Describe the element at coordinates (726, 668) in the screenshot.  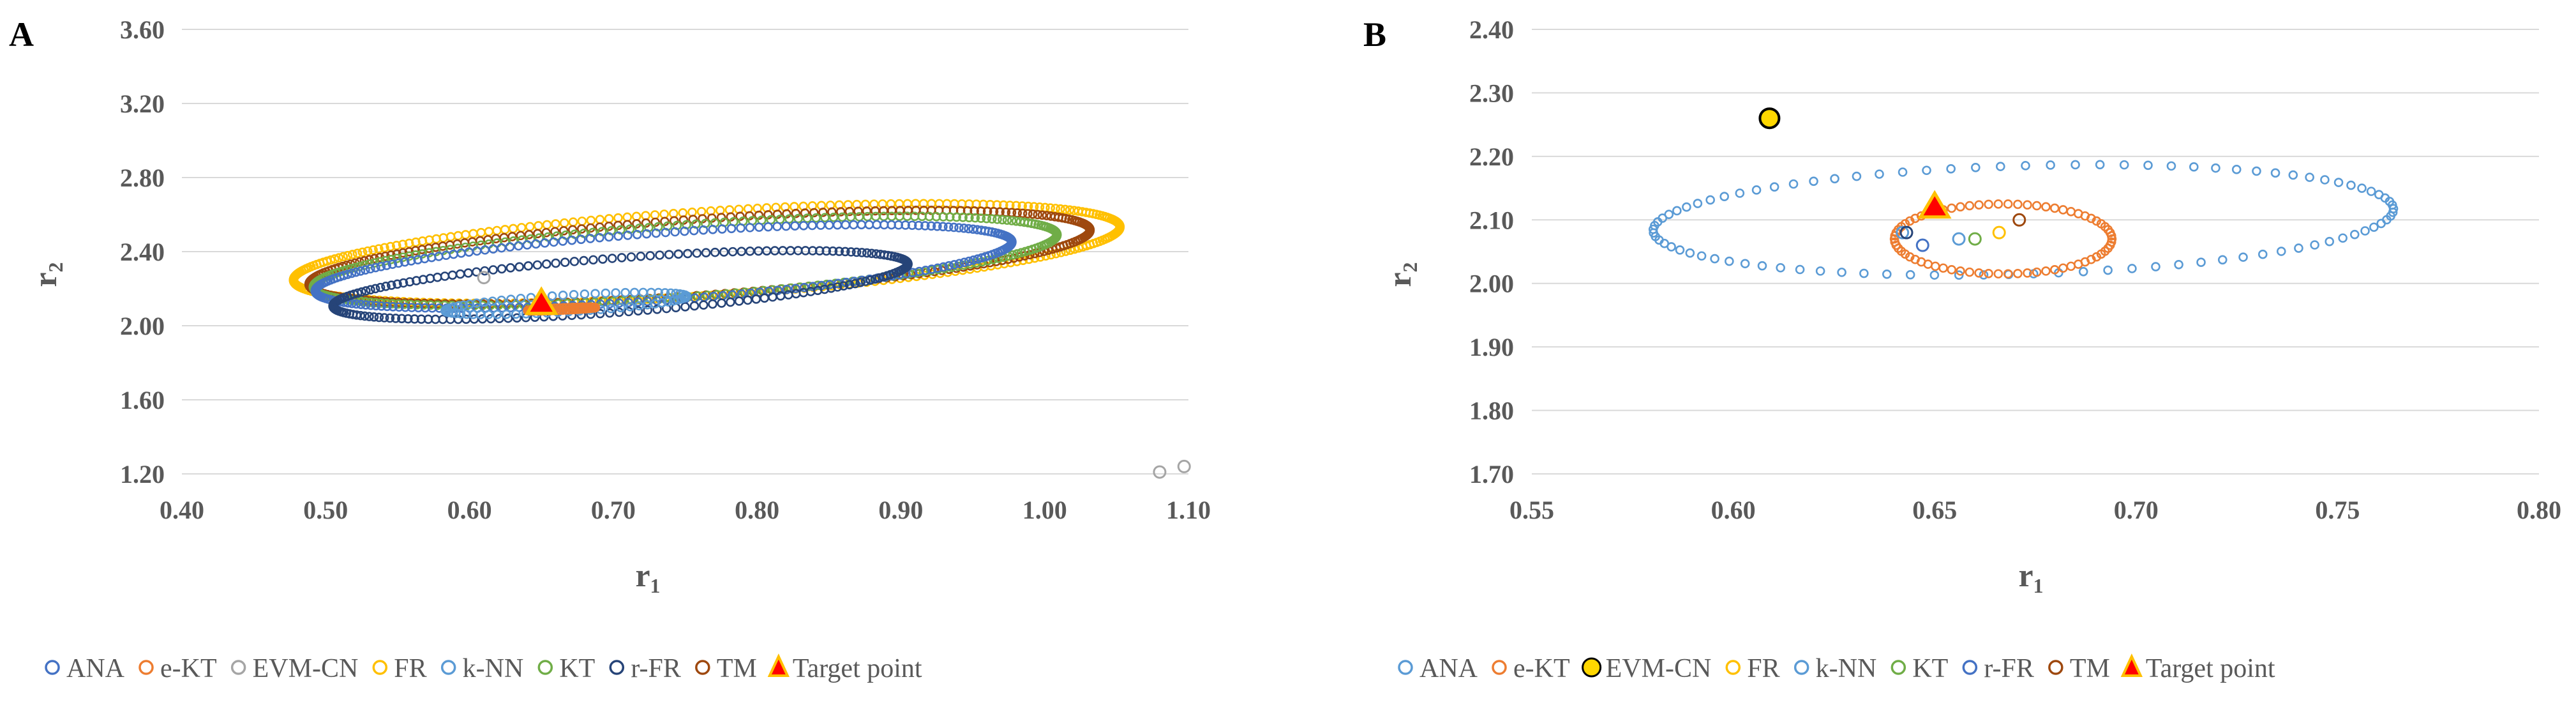
I see `legend-item-tm: TM` at that location.